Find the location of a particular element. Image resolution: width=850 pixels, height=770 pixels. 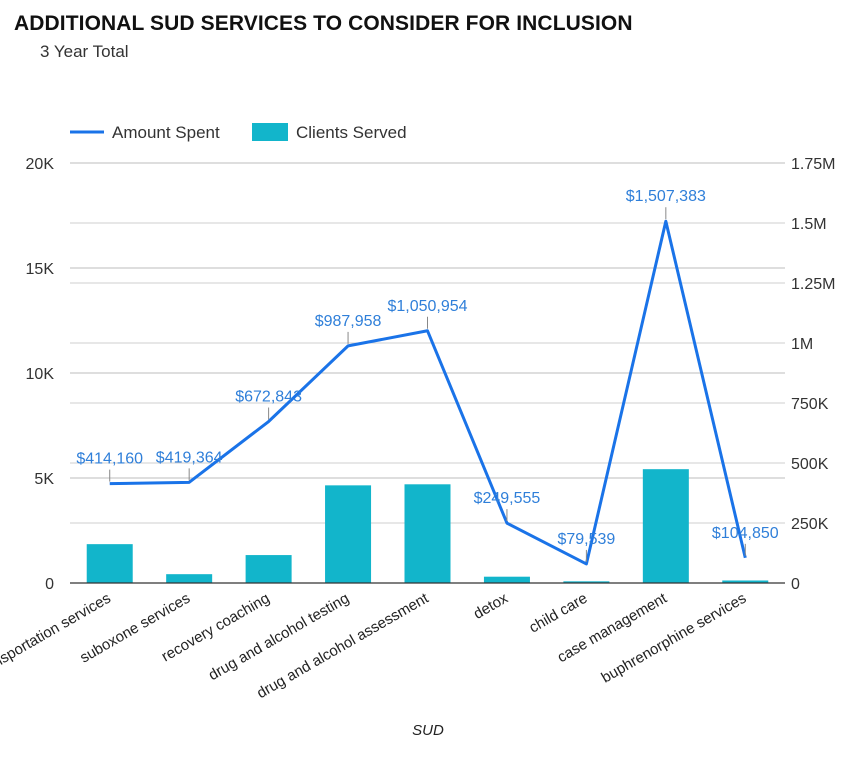

data-label-amount-spent: $79,539 is located at coordinates (586, 539).